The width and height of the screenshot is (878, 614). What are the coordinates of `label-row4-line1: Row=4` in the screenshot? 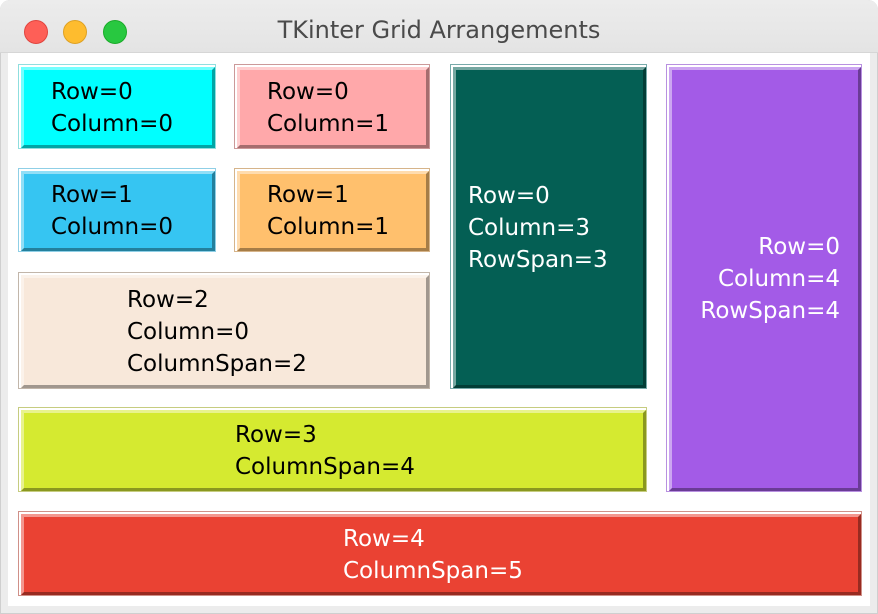 It's located at (384, 538).